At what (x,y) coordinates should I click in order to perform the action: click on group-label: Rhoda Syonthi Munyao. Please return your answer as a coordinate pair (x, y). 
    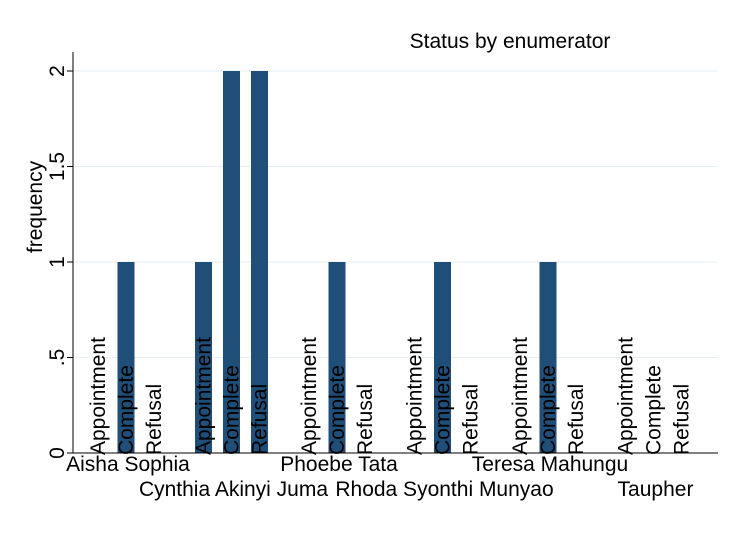
    Looking at the image, I should click on (444, 489).